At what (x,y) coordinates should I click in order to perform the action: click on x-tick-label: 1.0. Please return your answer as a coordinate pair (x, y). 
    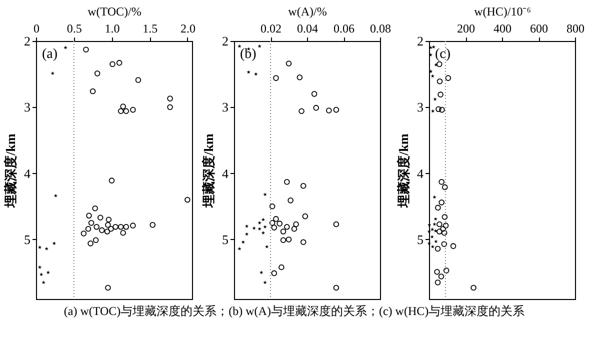
    Looking at the image, I should click on (112, 29).